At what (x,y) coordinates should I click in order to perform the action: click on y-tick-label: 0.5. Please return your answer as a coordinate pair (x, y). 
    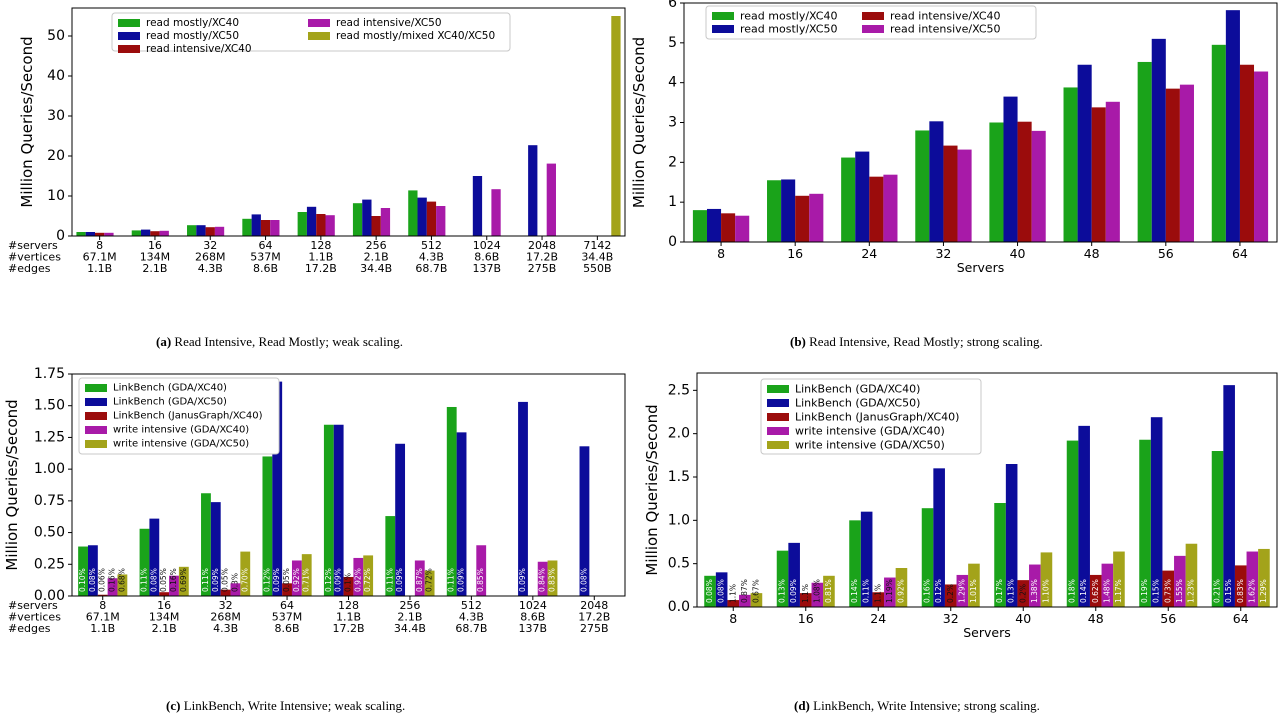
    Looking at the image, I should click on (679, 564).